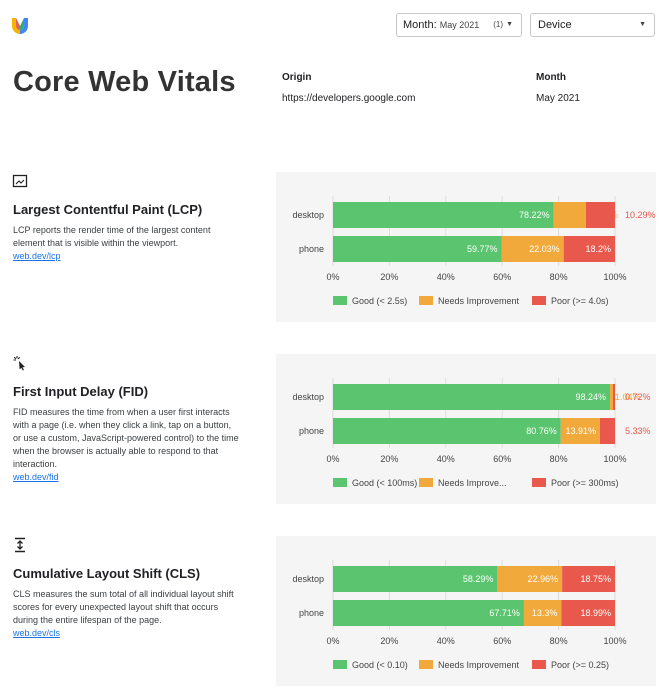 This screenshot has height=695, width=664. I want to click on device-select: Device ▼, so click(592, 25).